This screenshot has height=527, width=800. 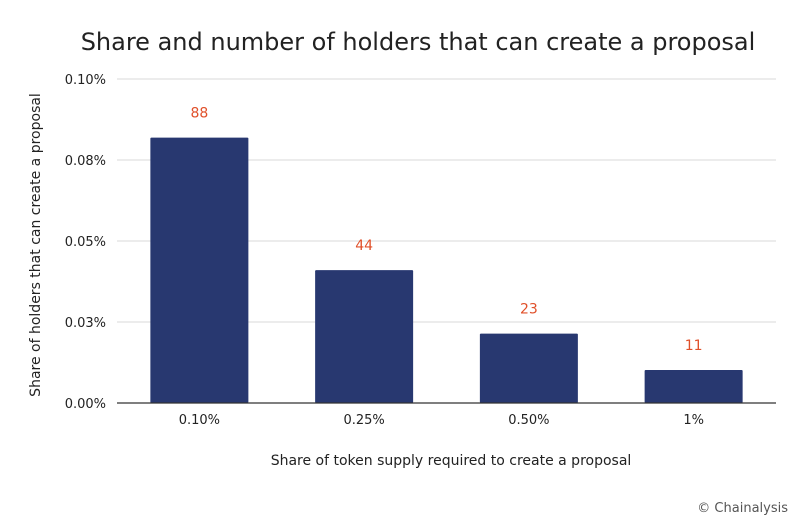 What do you see at coordinates (364, 246) in the screenshot?
I see `data-label: 44` at bounding box center [364, 246].